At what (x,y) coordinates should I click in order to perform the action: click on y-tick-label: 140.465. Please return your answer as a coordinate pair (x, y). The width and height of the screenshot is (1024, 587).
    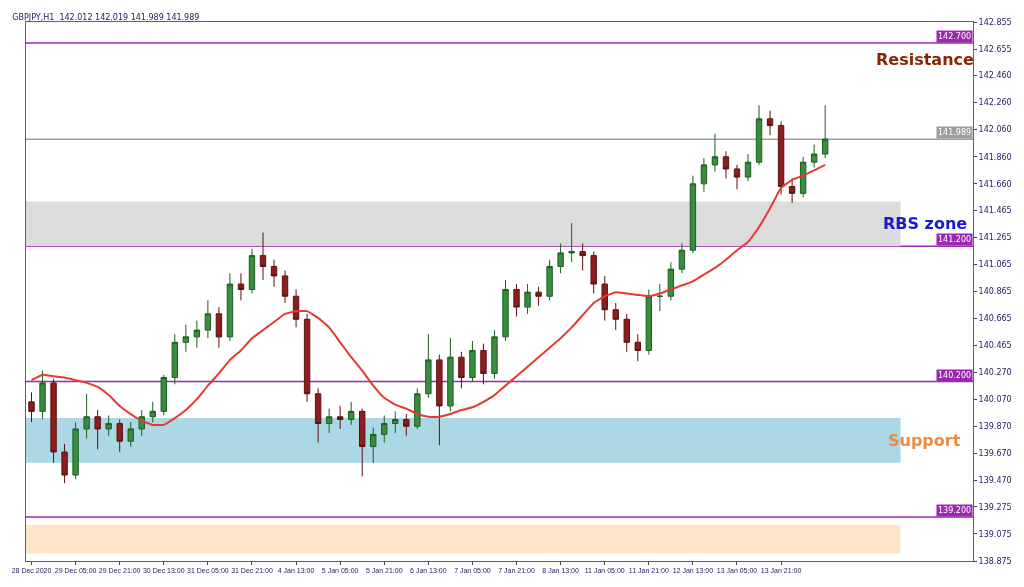
    Looking at the image, I should click on (995, 346).